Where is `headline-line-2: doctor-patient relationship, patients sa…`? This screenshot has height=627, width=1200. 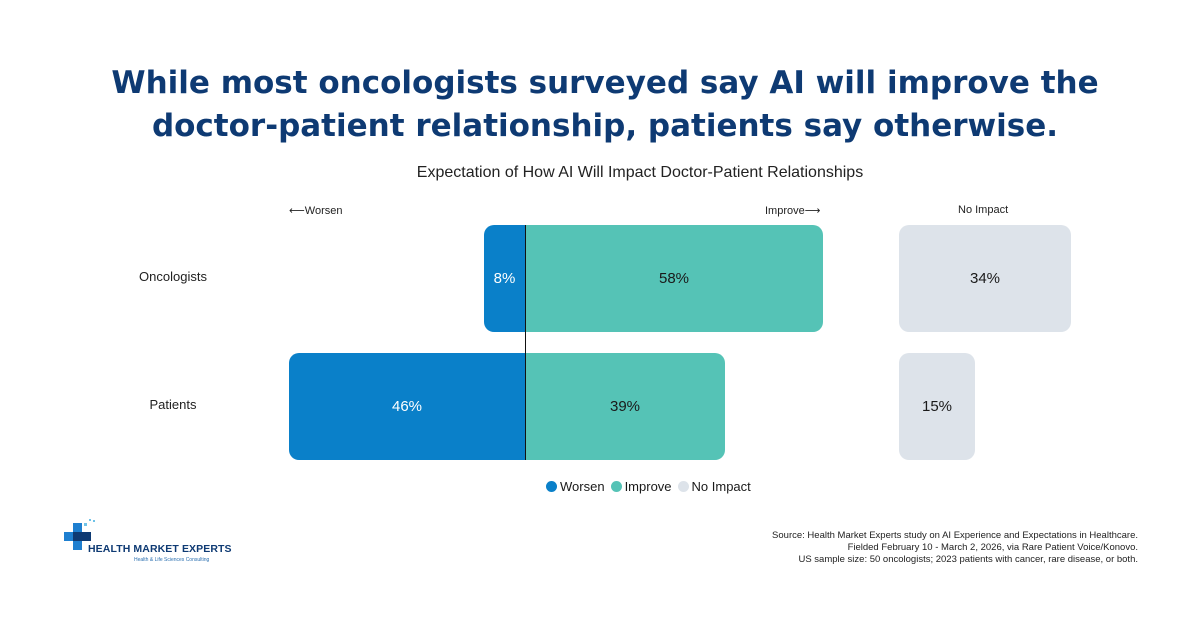 headline-line-2: doctor-patient relationship, patients sa… is located at coordinates (605, 126).